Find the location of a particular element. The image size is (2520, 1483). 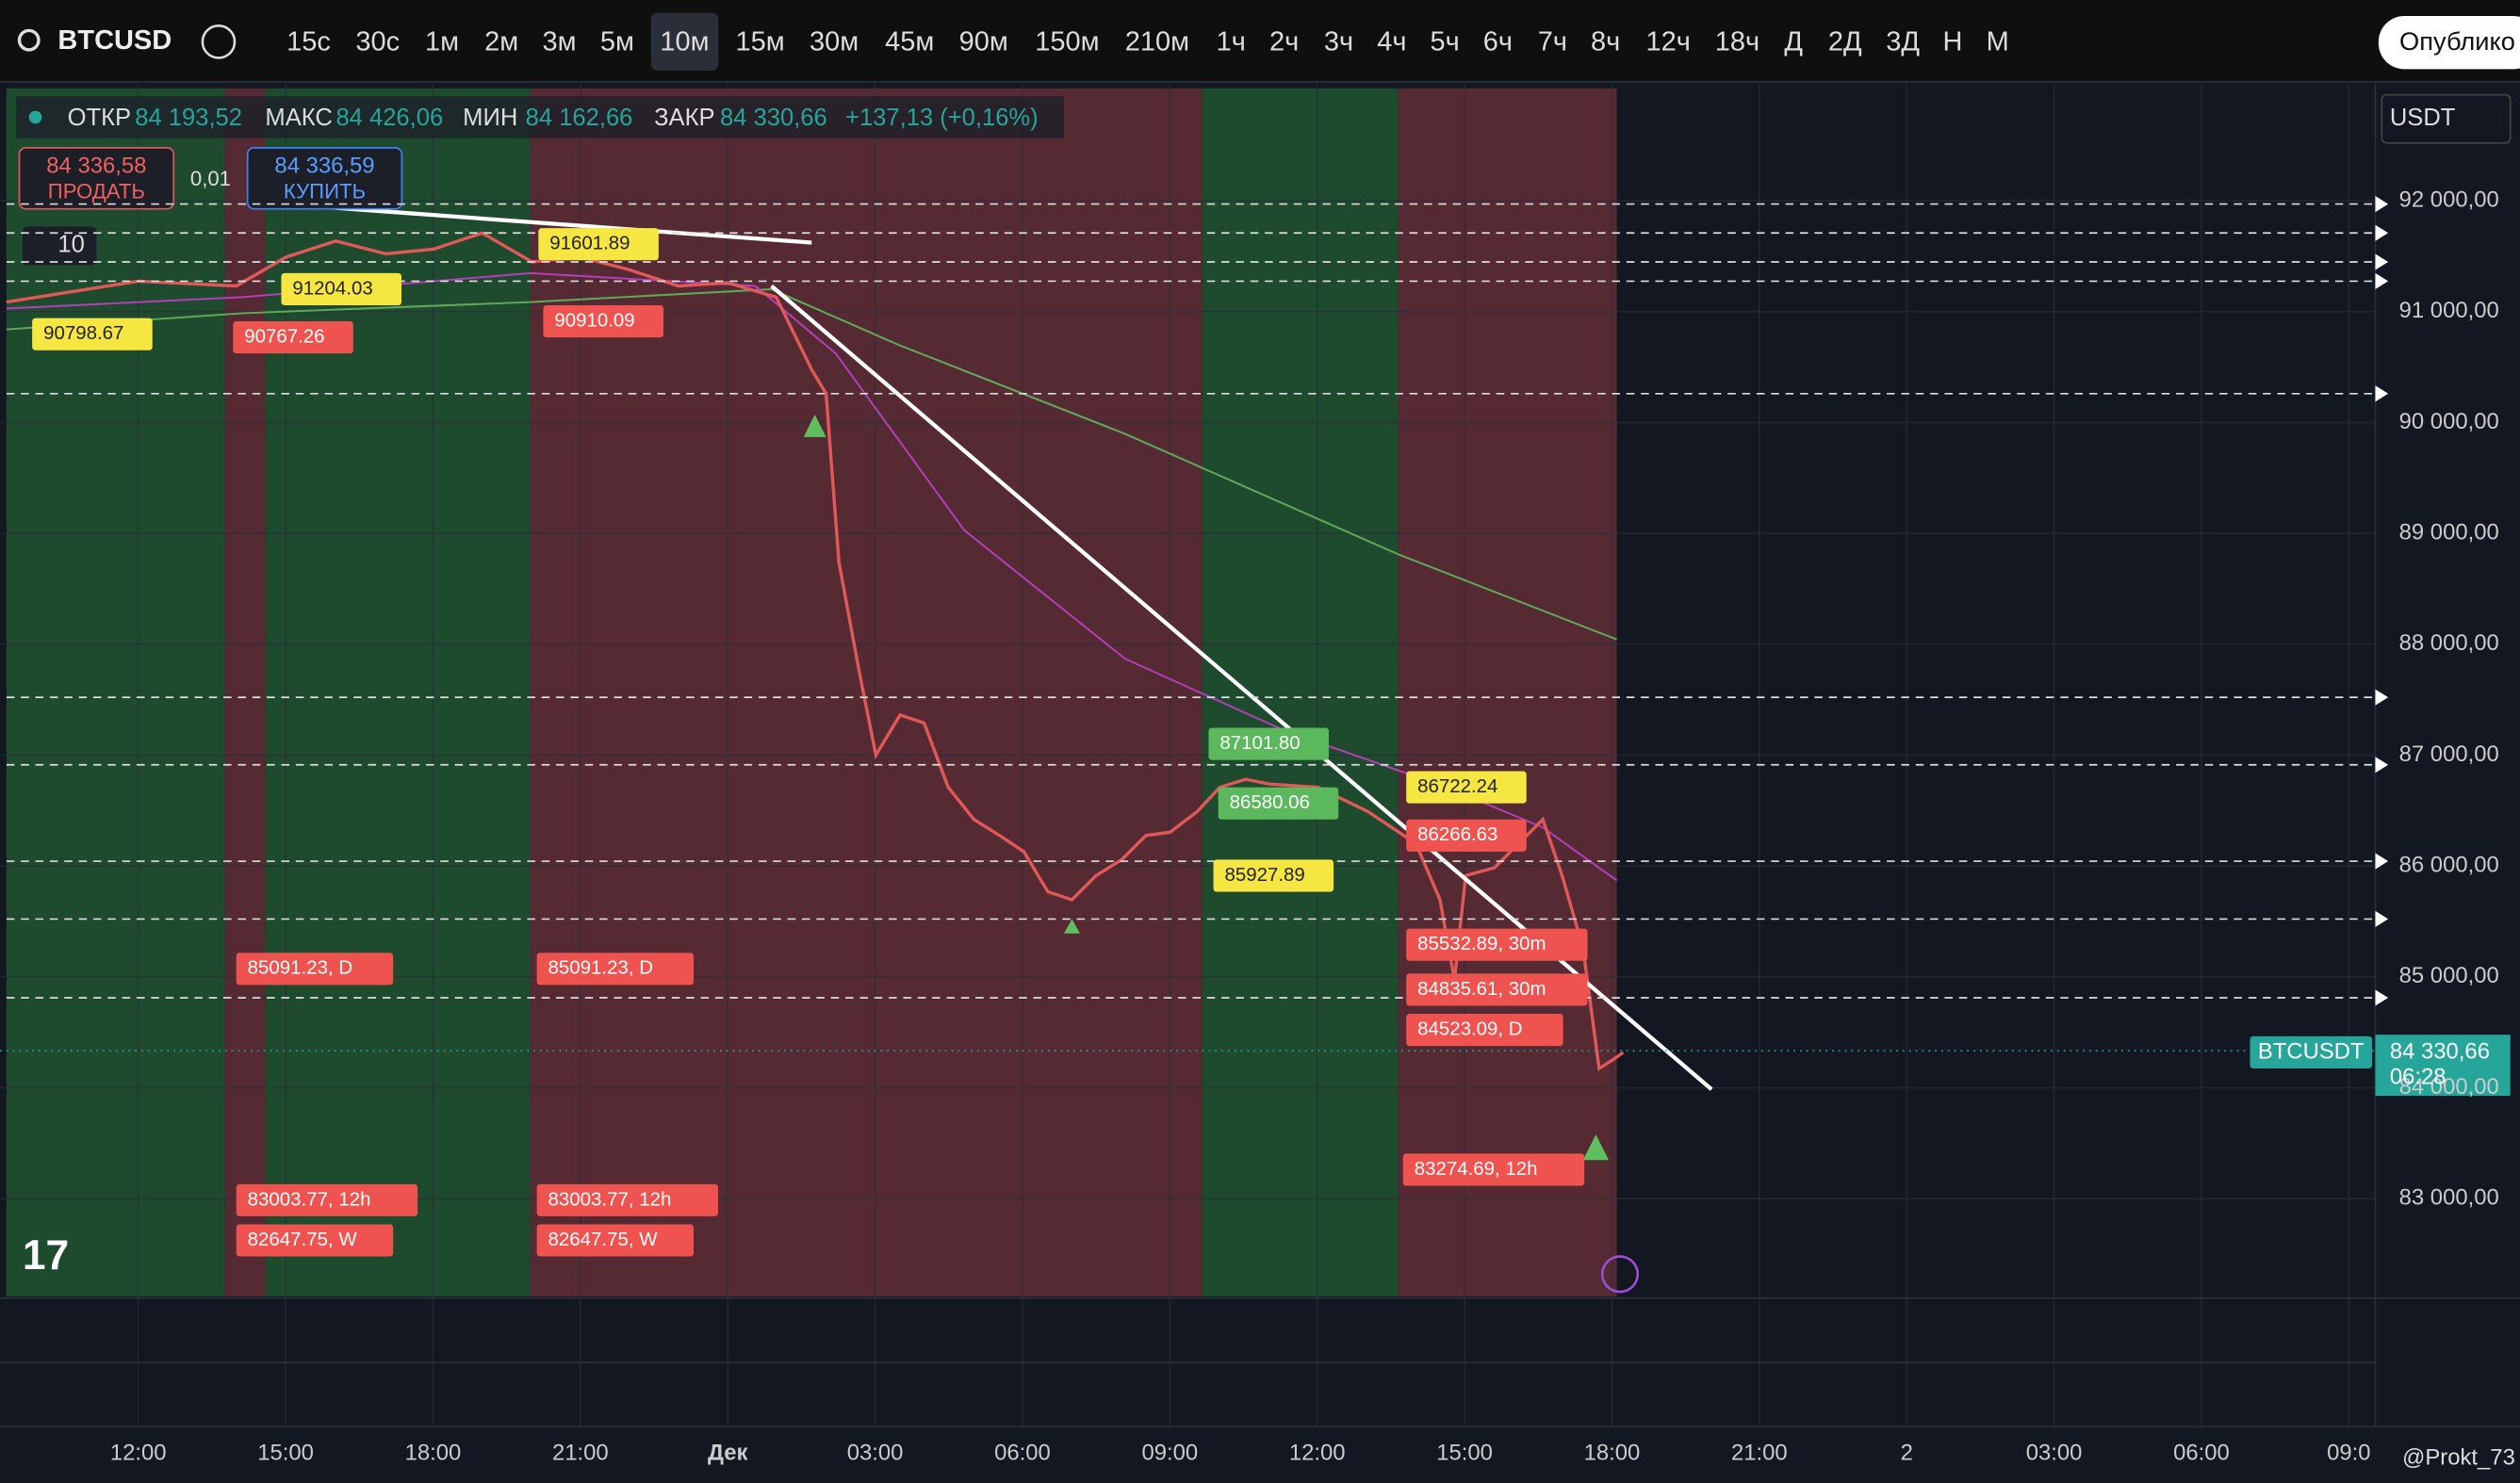

price-axis-label: 92 000,00 is located at coordinates (2449, 199).